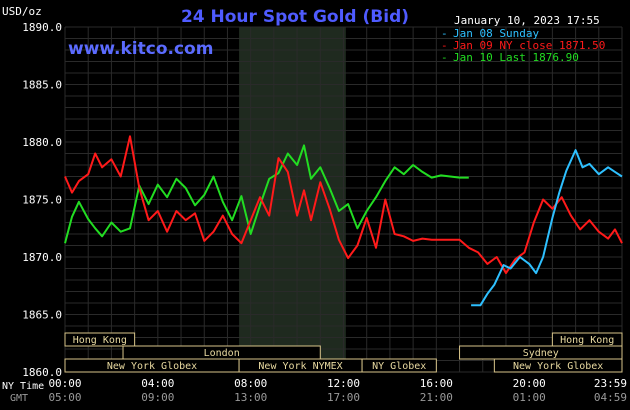 This screenshot has height=410, width=630. I want to click on y-tick-label: 1890.0, so click(42, 27).